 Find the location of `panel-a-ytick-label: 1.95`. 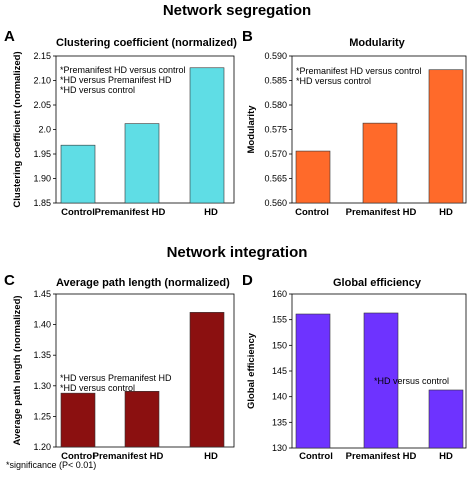

panel-a-ytick-label: 1.95 is located at coordinates (42, 154).